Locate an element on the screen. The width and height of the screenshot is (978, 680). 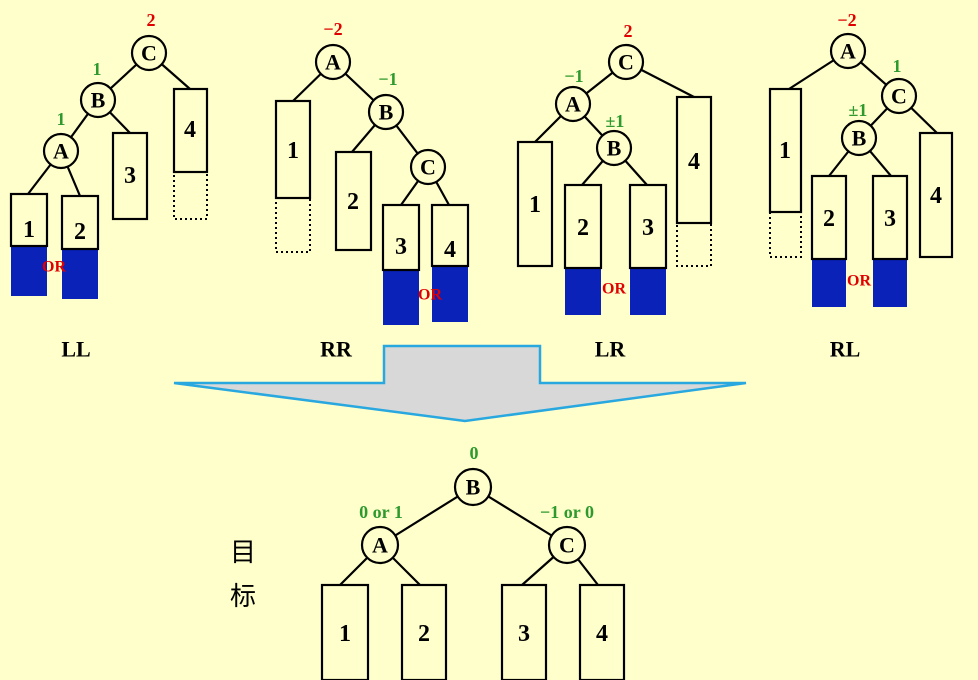
balance-a: 1 is located at coordinates (61, 119).